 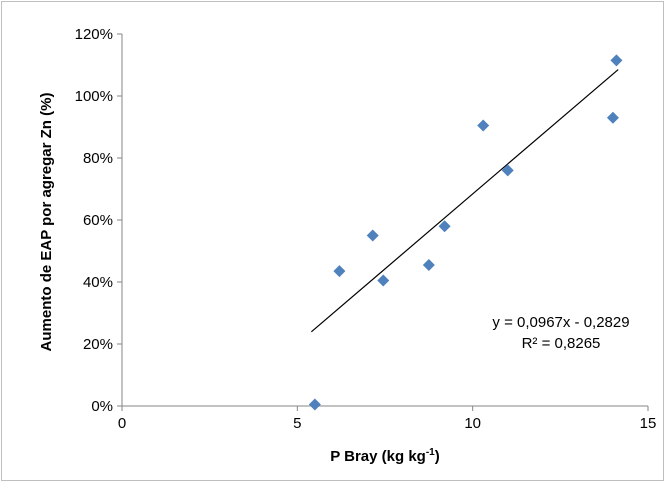 What do you see at coordinates (437, 456) in the screenshot?
I see `x-axis-title-suffix: )` at bounding box center [437, 456].